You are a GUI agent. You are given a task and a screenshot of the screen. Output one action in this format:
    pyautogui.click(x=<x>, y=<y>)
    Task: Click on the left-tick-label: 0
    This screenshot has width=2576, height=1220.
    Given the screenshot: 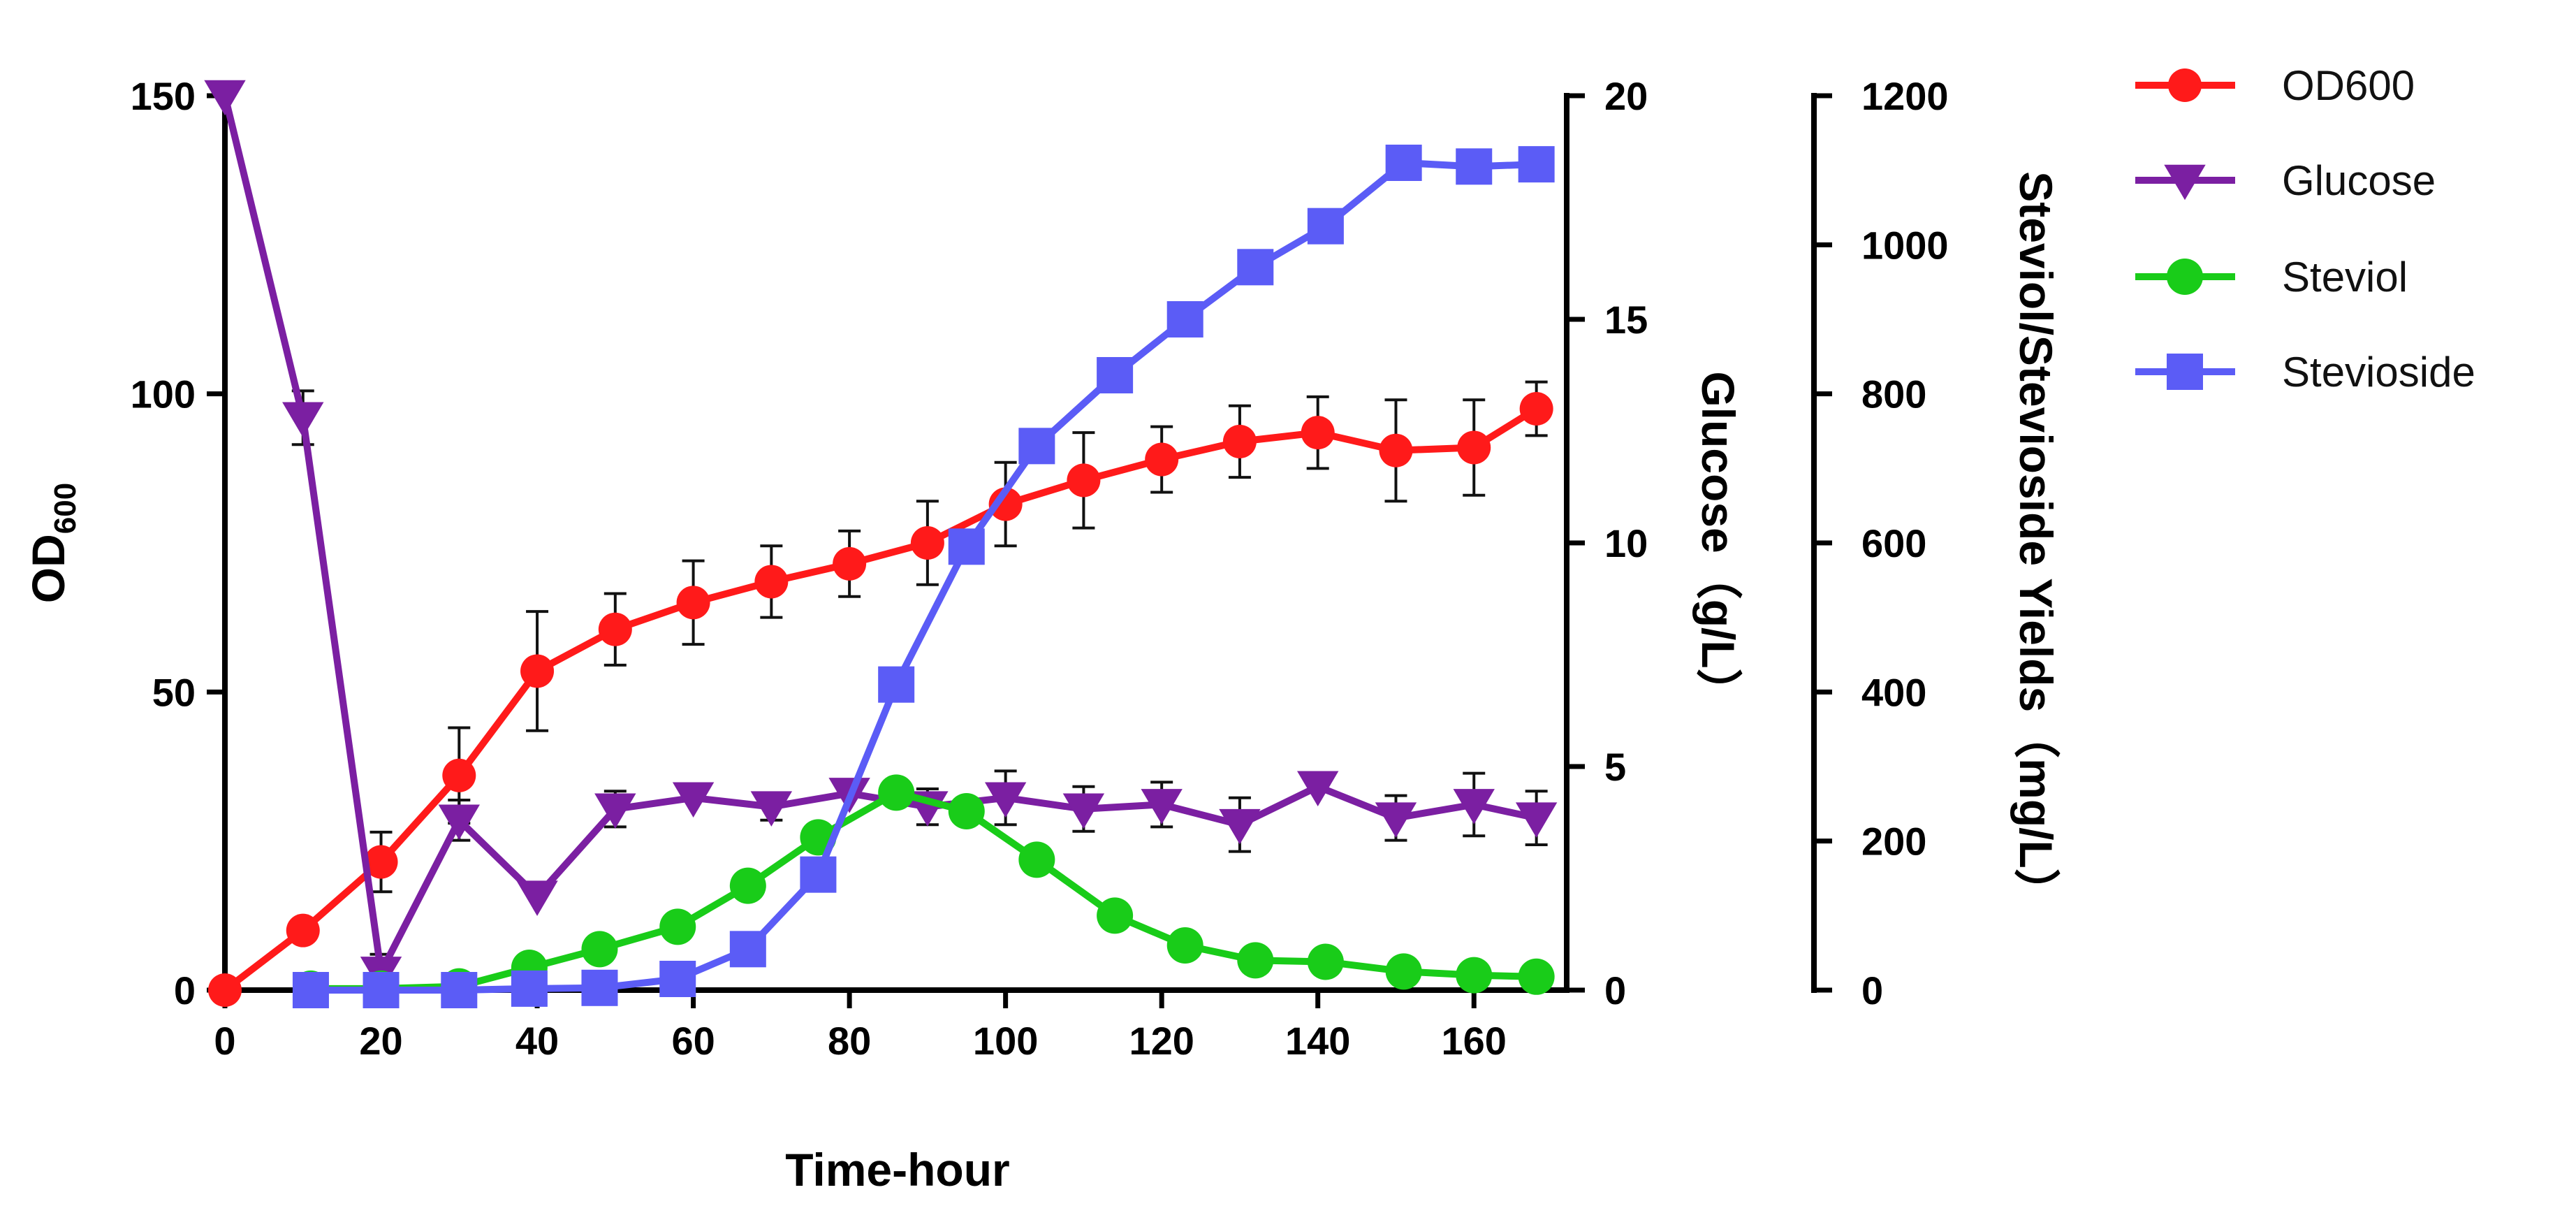 What is the action you would take?
    pyautogui.click(x=185, y=990)
    